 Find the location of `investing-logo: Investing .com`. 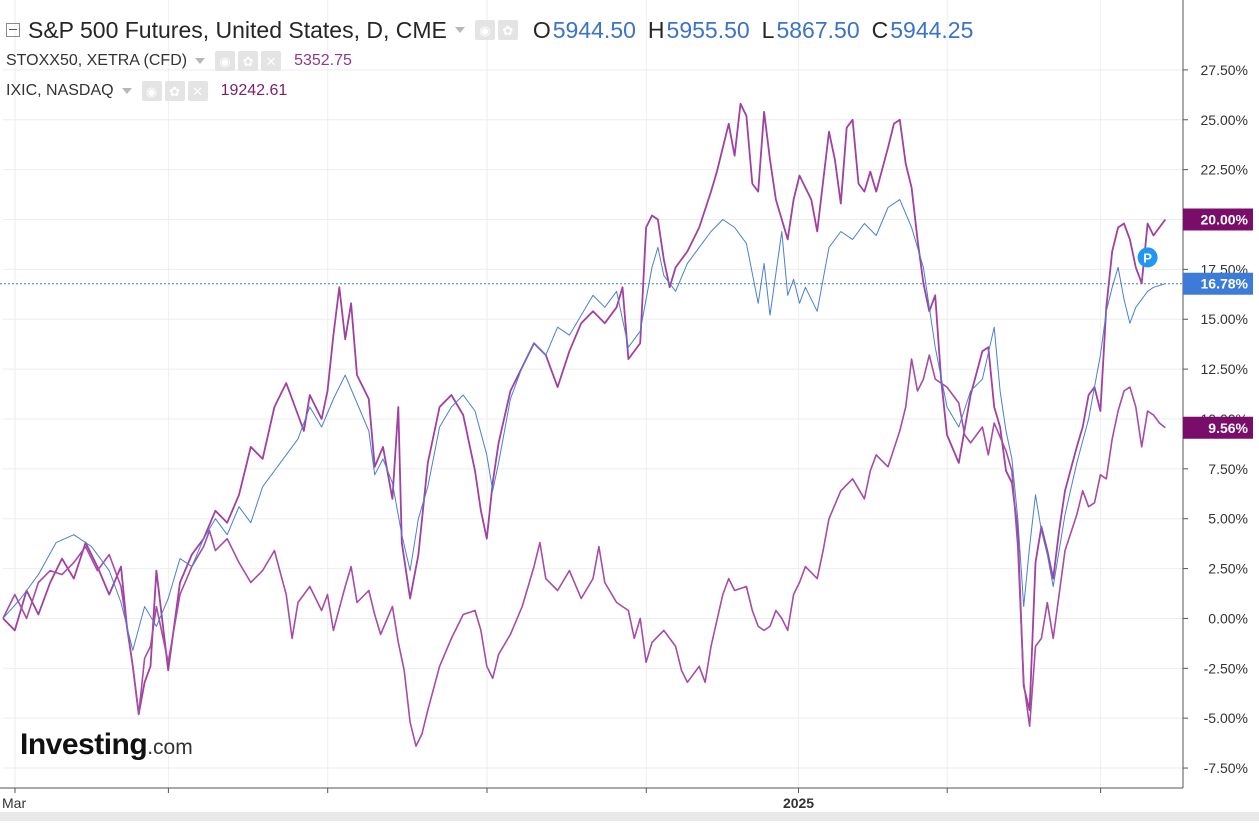

investing-logo: Investing .com is located at coordinates (106, 746).